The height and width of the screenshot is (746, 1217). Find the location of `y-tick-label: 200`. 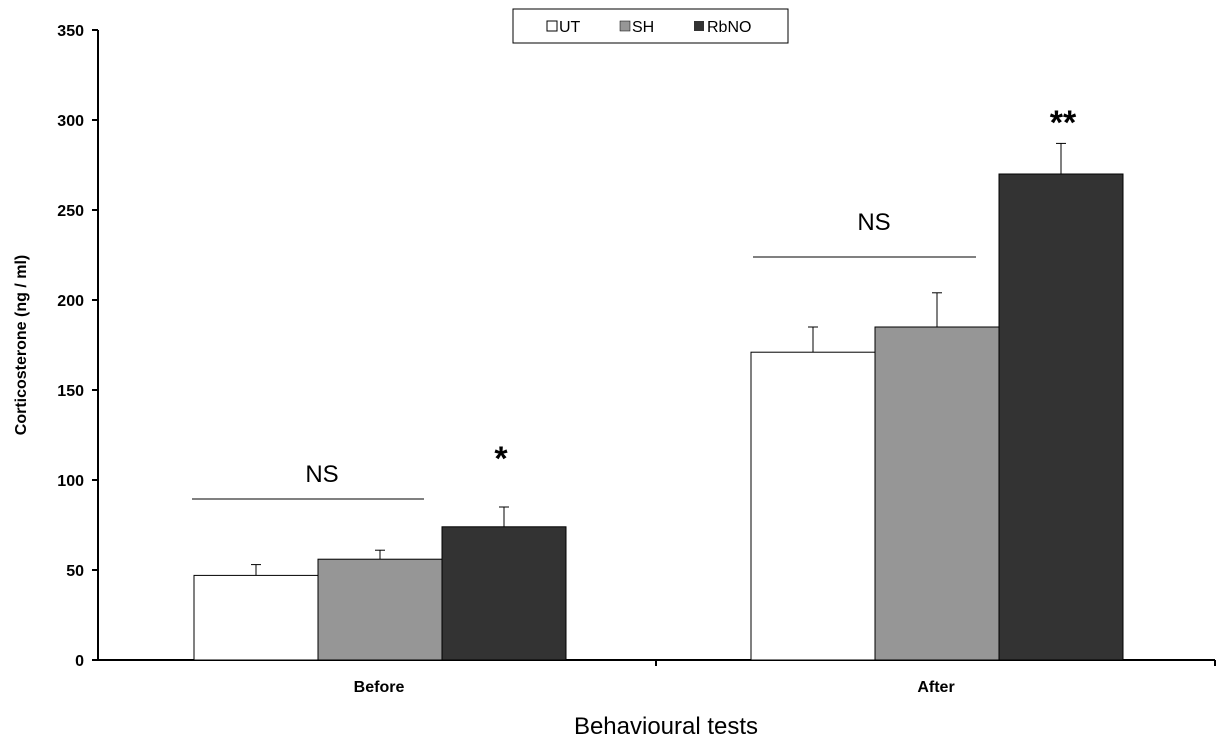

y-tick-label: 200 is located at coordinates (70, 301).